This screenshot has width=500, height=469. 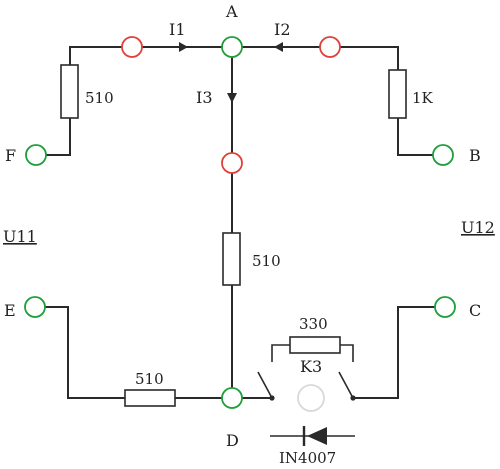 What do you see at coordinates (177, 29) in the screenshot?
I see `label-current-i1: I1` at bounding box center [177, 29].